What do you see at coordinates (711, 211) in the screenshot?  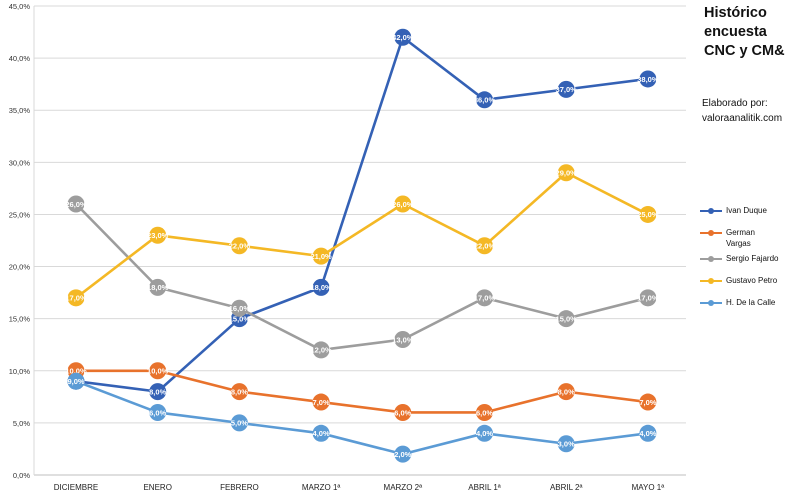 I see `legend-swatch-ivan-duque` at bounding box center [711, 211].